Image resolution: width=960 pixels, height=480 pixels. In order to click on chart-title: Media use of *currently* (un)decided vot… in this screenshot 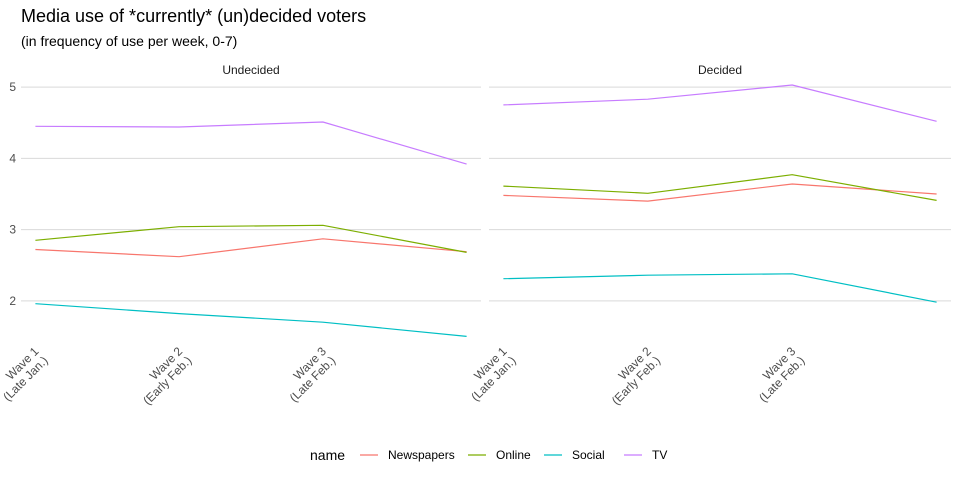, I will do `click(193, 16)`.